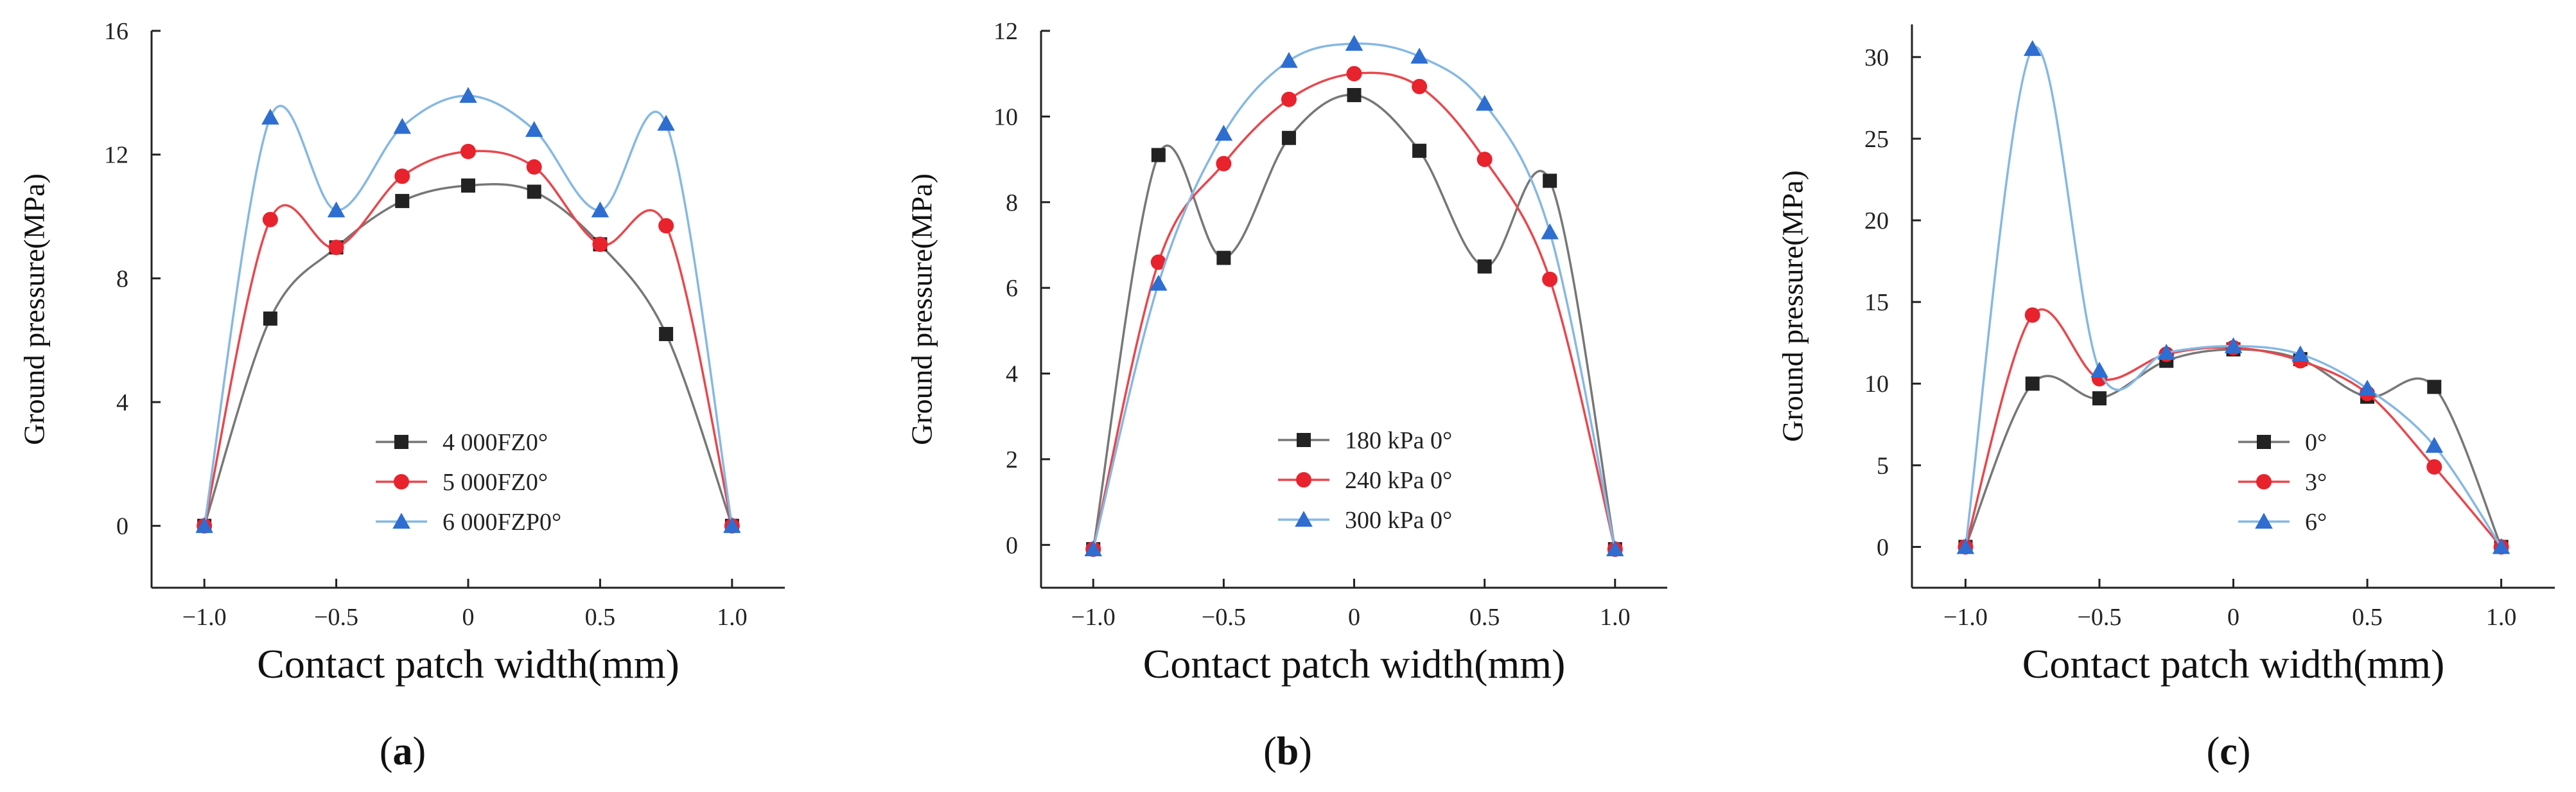 This screenshot has width=2576, height=792. Describe the element at coordinates (2282, 482) in the screenshot. I see `legend: 0° 3° 6°` at that location.